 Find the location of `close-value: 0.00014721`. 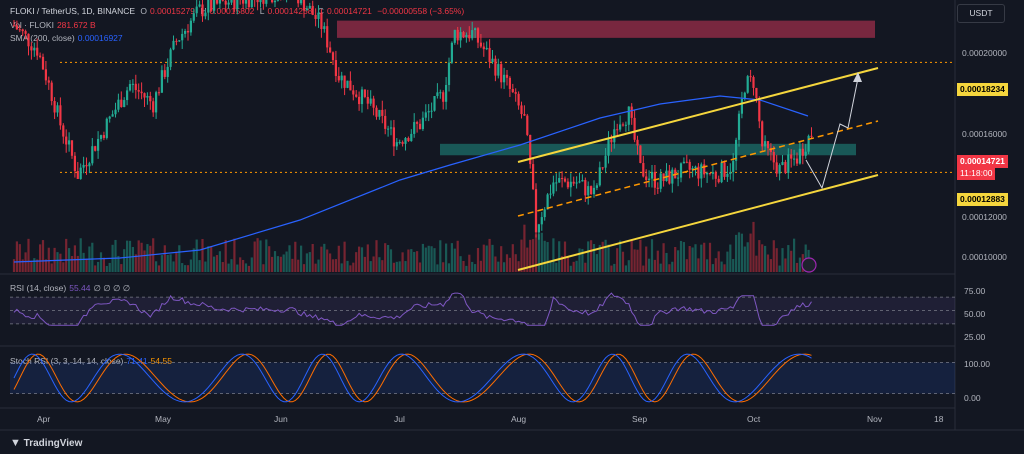

close-value: 0.00014721 is located at coordinates (349, 11).